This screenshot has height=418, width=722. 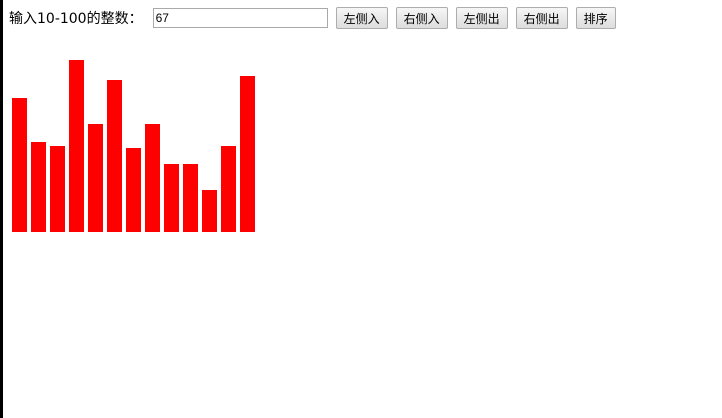 I want to click on queue-controls: 输入10-100的整数： 左侧入 右侧入 左侧出 右侧出 排序, so click(x=316, y=18).